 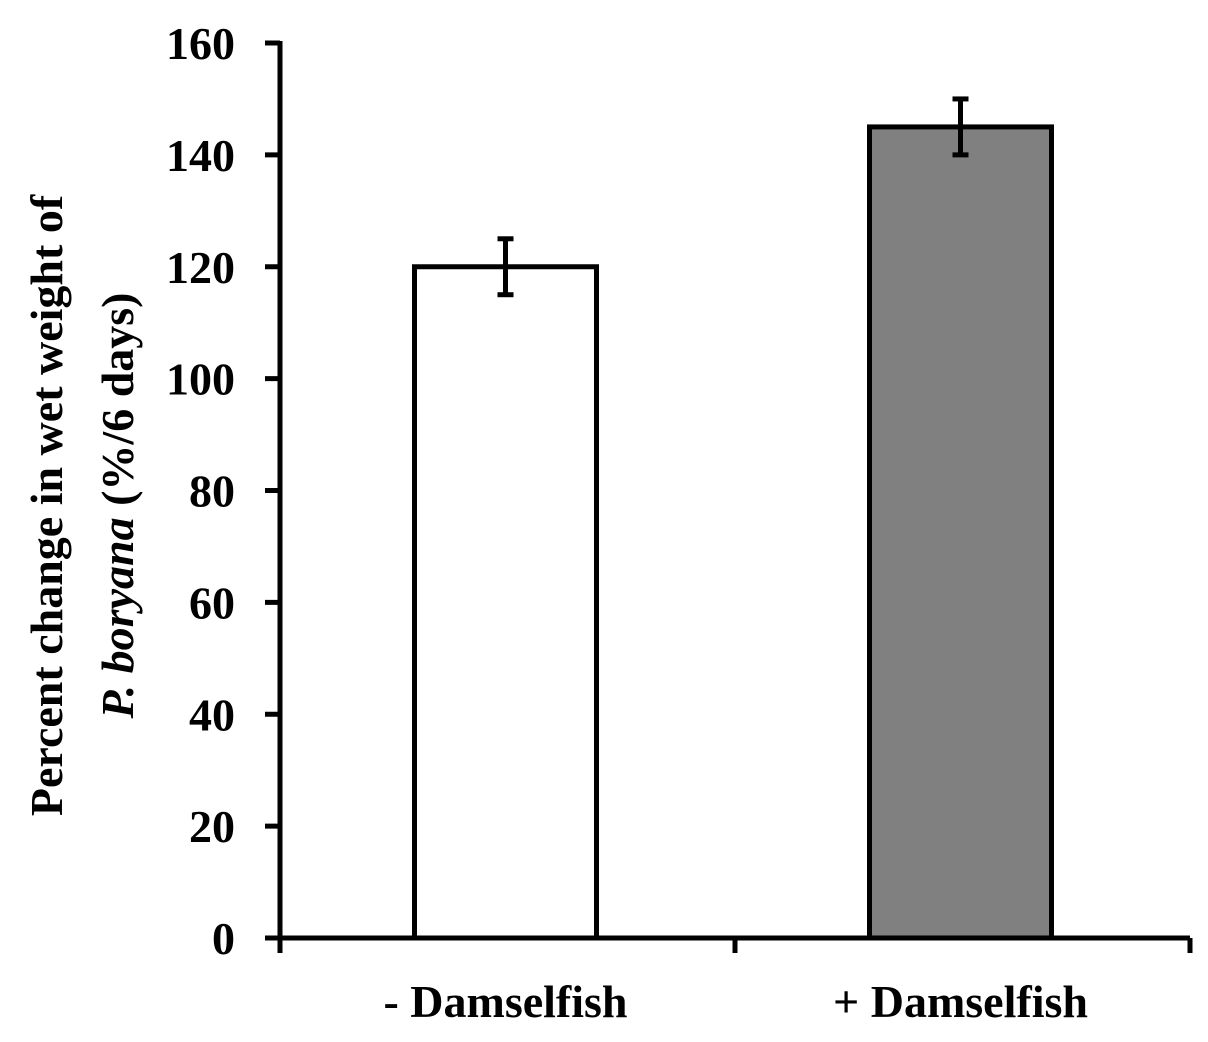 What do you see at coordinates (200, 379) in the screenshot?
I see `y-tick-label-100: 100` at bounding box center [200, 379].